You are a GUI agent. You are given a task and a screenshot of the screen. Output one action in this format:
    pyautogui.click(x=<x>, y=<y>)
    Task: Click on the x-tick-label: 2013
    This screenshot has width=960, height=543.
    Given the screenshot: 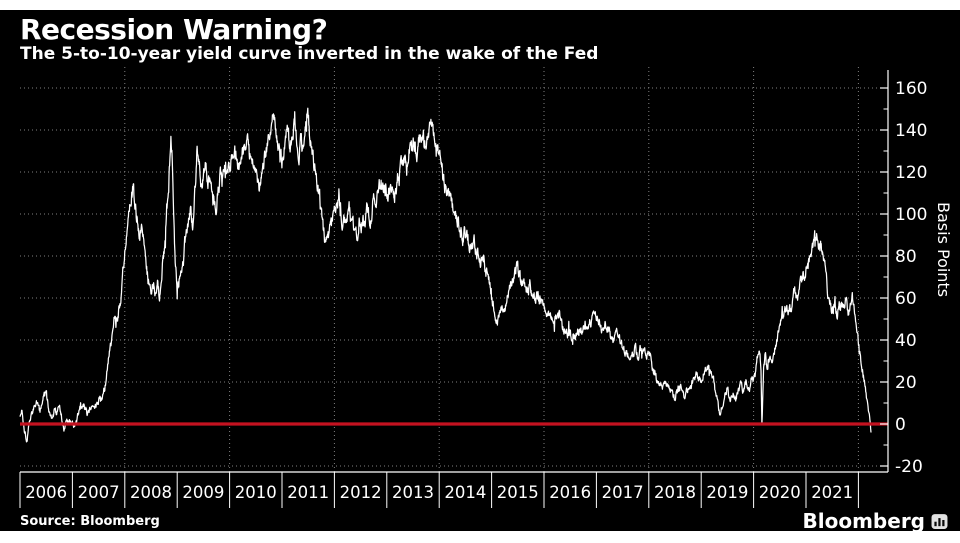 What is the action you would take?
    pyautogui.click(x=413, y=492)
    